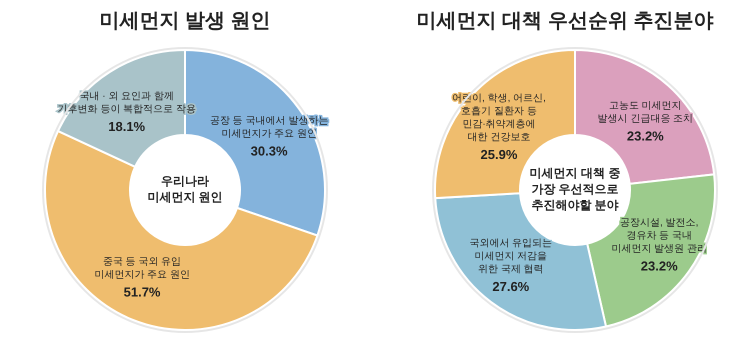 This screenshot has height=344, width=750. What do you see at coordinates (185, 21) in the screenshot?
I see `chart-title: 미세먼지 발생 원인` at bounding box center [185, 21].